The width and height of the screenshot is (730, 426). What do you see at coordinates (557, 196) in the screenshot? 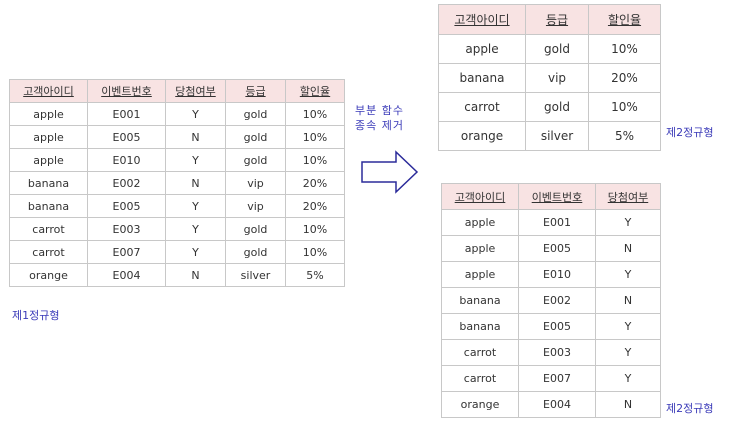
I see `column-header-event-number: 이벤트번호` at bounding box center [557, 196].